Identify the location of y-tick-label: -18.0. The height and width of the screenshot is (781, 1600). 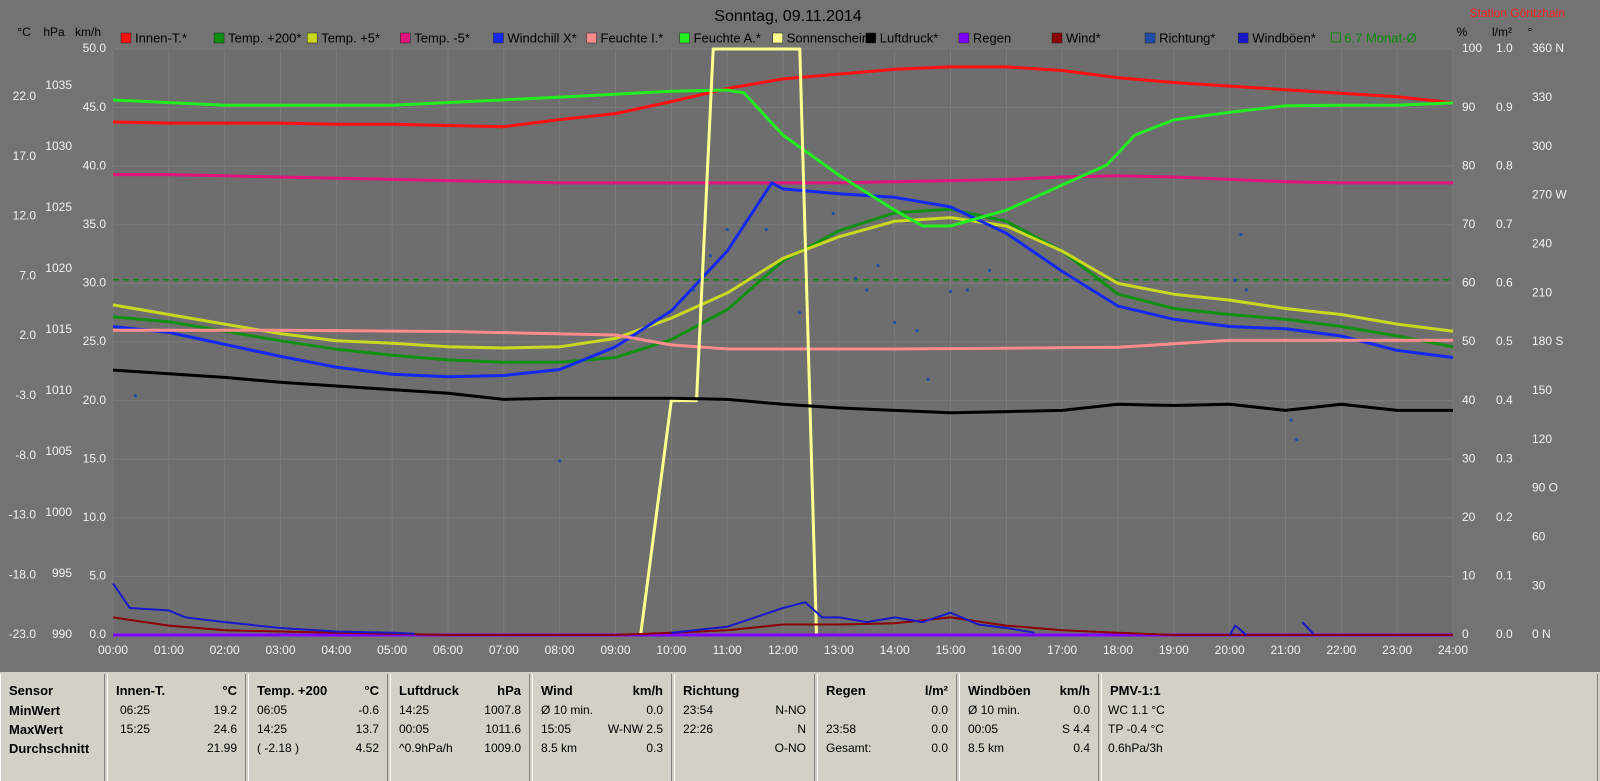
(23, 574).